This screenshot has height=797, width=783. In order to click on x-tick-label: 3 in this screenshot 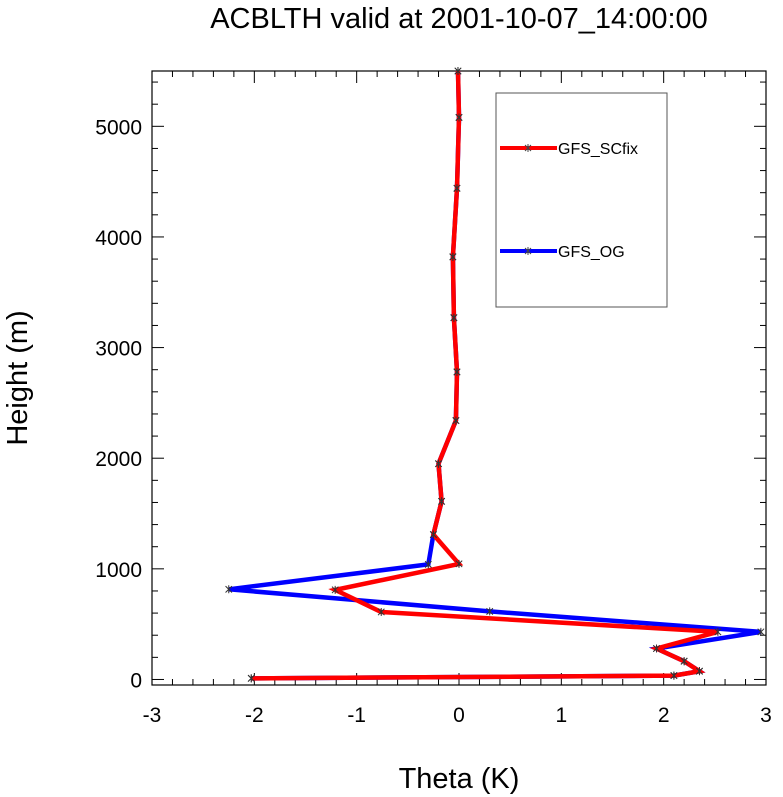, I will do `click(766, 715)`.